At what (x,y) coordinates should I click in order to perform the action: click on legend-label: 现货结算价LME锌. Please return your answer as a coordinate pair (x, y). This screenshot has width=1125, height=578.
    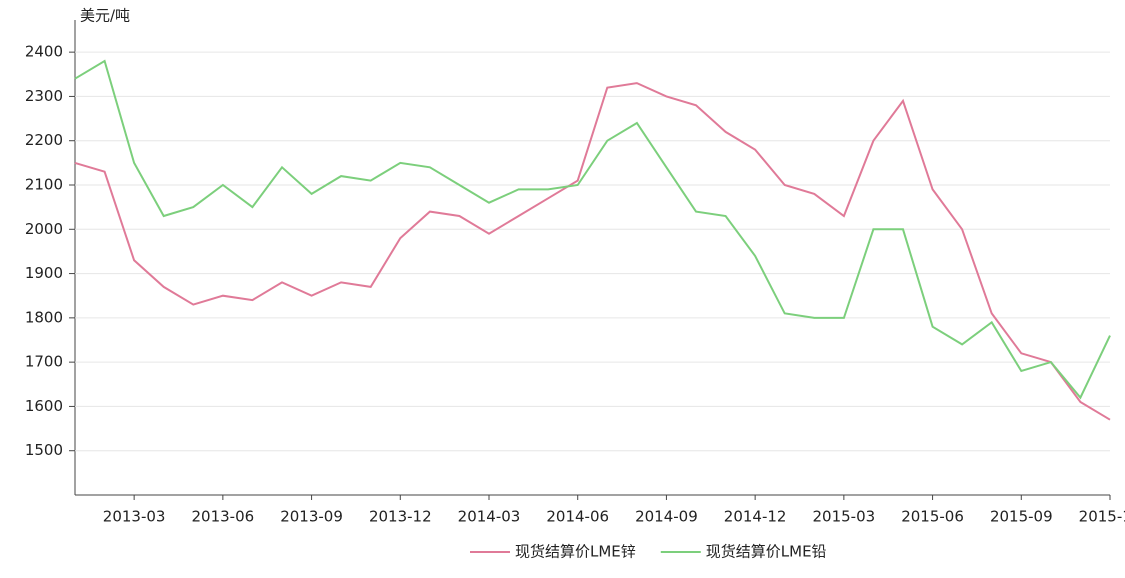
    Looking at the image, I should click on (575, 552).